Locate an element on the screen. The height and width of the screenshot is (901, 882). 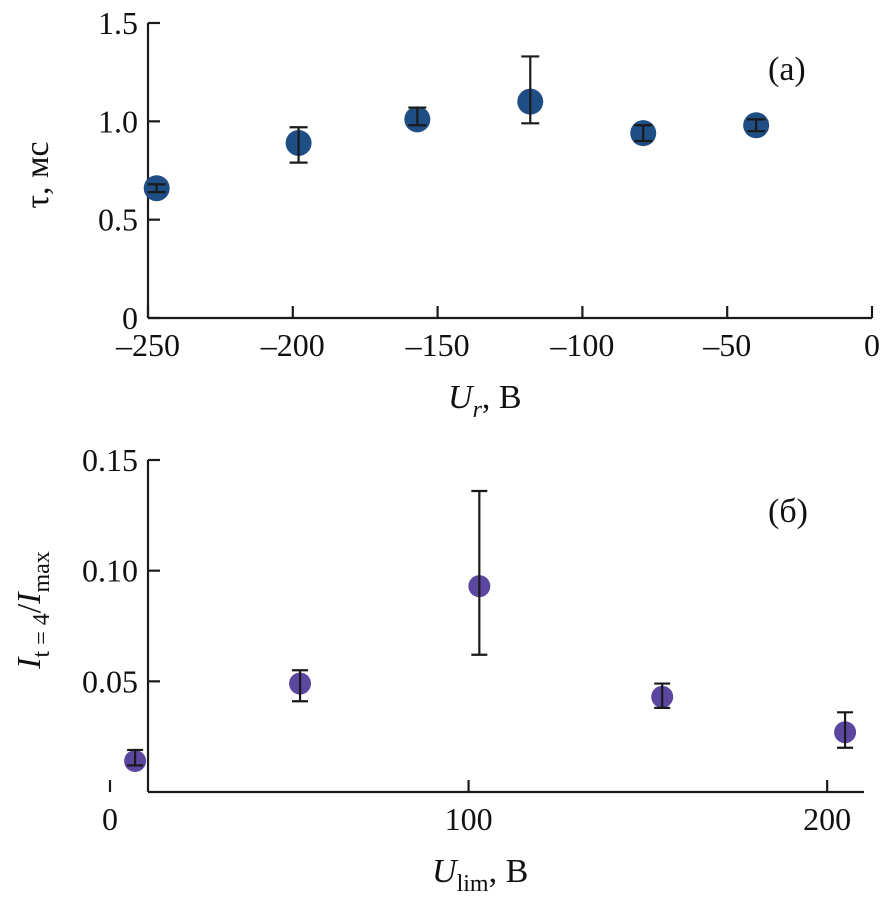
panel-b-x-axis-label: Ulim, В is located at coordinates (480, 875).